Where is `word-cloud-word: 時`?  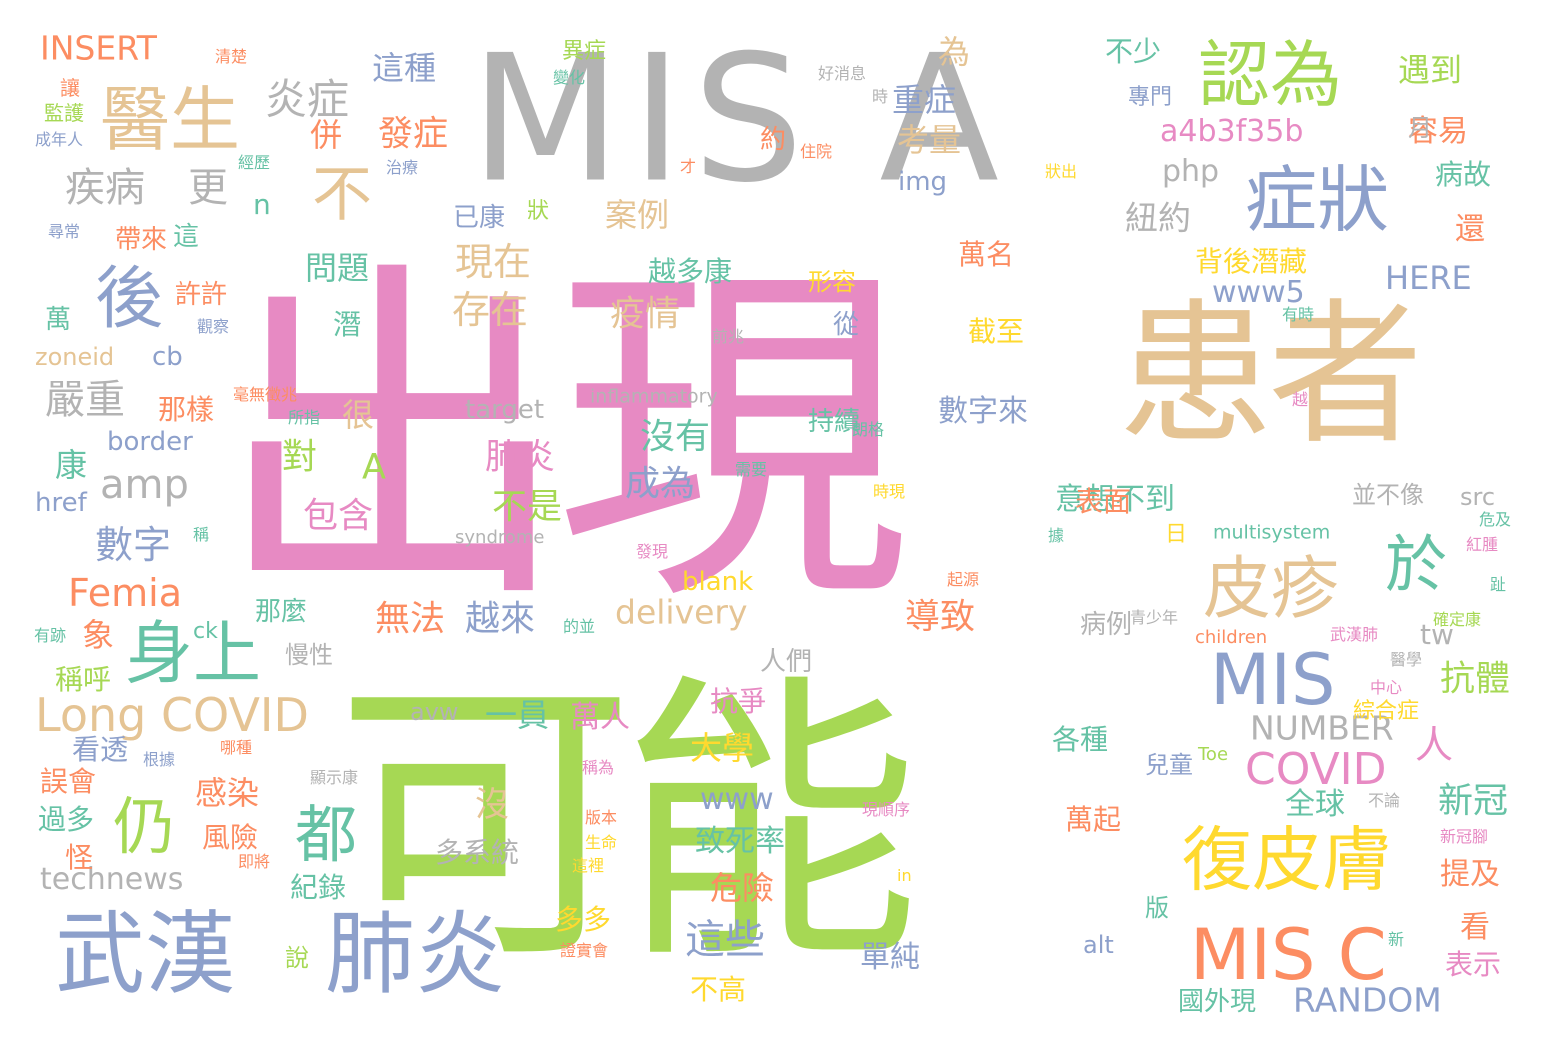 word-cloud-word: 時 is located at coordinates (880, 96).